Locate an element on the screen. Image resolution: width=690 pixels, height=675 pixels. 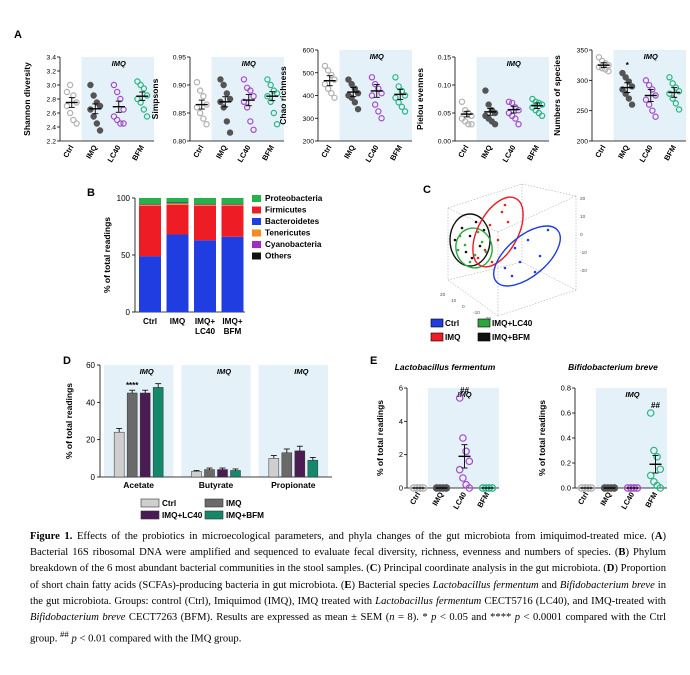
panel-label-e: E is located at coordinates (373, 361).